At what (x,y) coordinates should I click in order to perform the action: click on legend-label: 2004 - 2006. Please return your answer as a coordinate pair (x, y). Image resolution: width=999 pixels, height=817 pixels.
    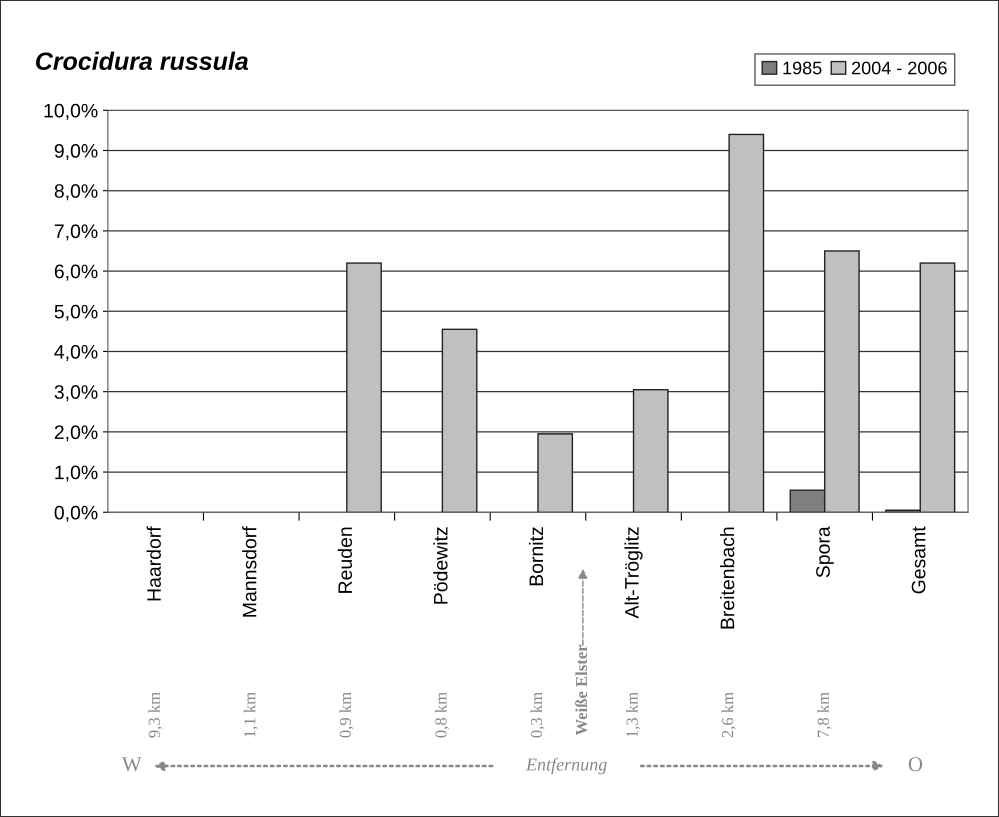
    Looking at the image, I should click on (899, 68).